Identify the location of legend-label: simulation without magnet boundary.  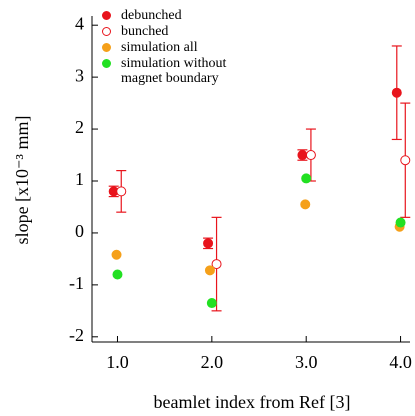
(174, 71).